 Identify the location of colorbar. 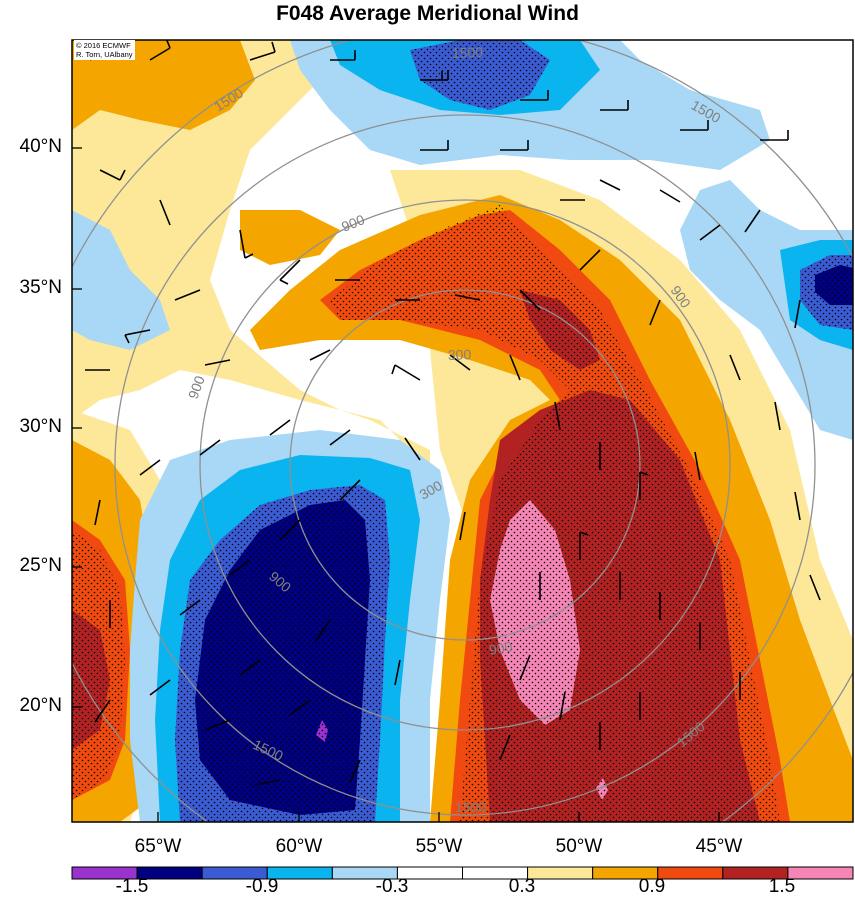
(462, 873).